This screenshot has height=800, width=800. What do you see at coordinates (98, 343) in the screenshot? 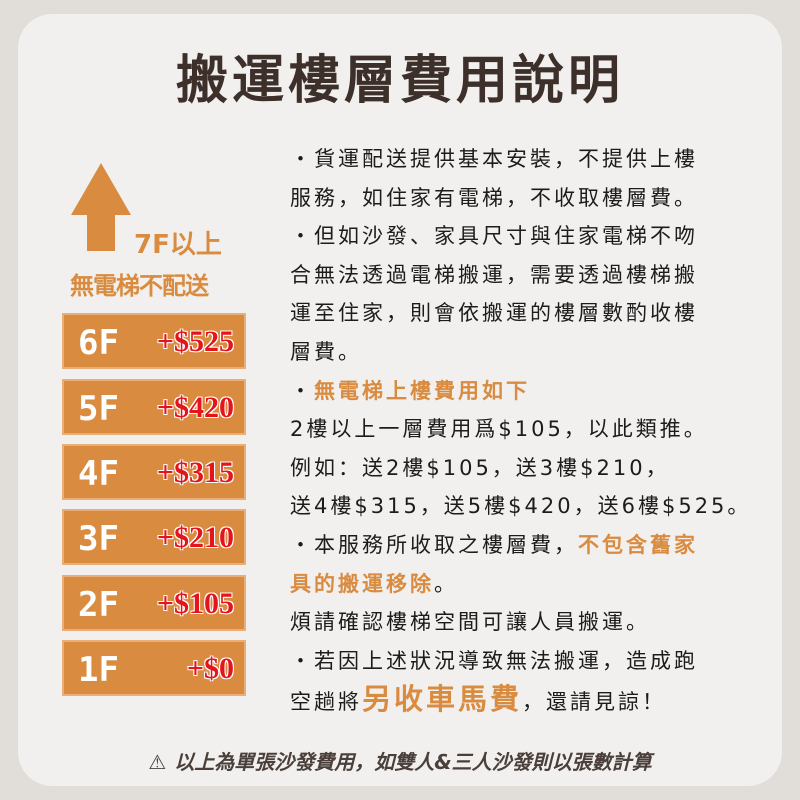
I see `floor-label: 6F` at bounding box center [98, 343].